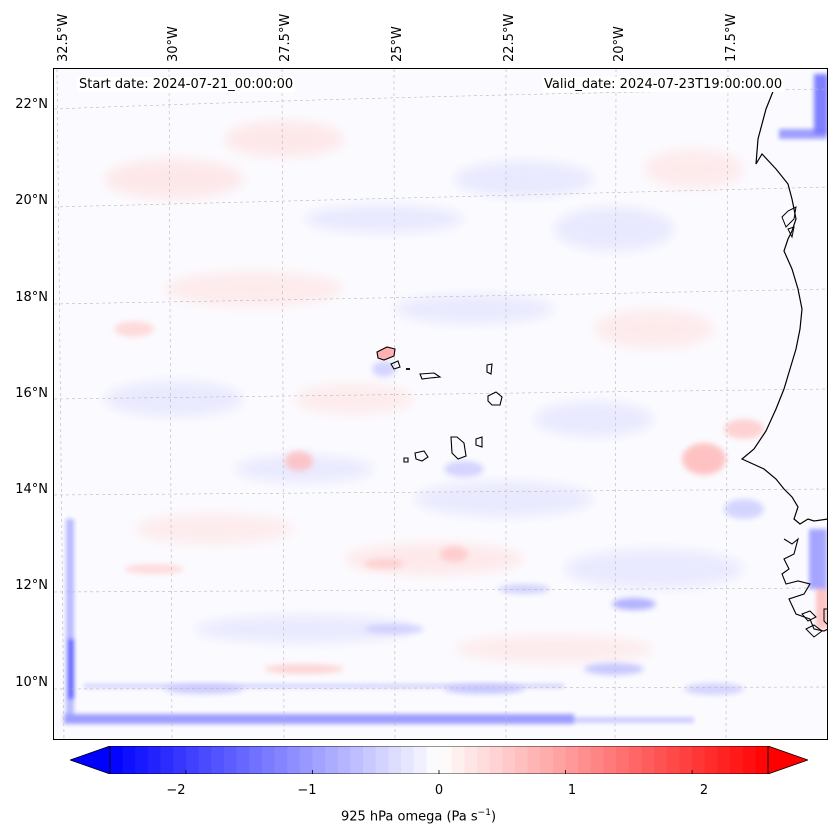 This screenshot has width=837, height=839. What do you see at coordinates (421, 456) in the screenshot?
I see `fogo` at bounding box center [421, 456].